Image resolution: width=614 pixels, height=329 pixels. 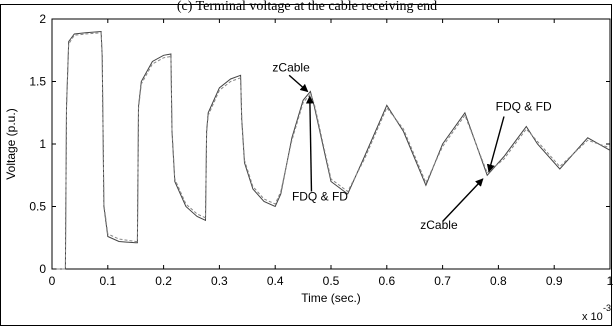 I want to click on x-tick-label: 0.1, so click(x=107, y=281).